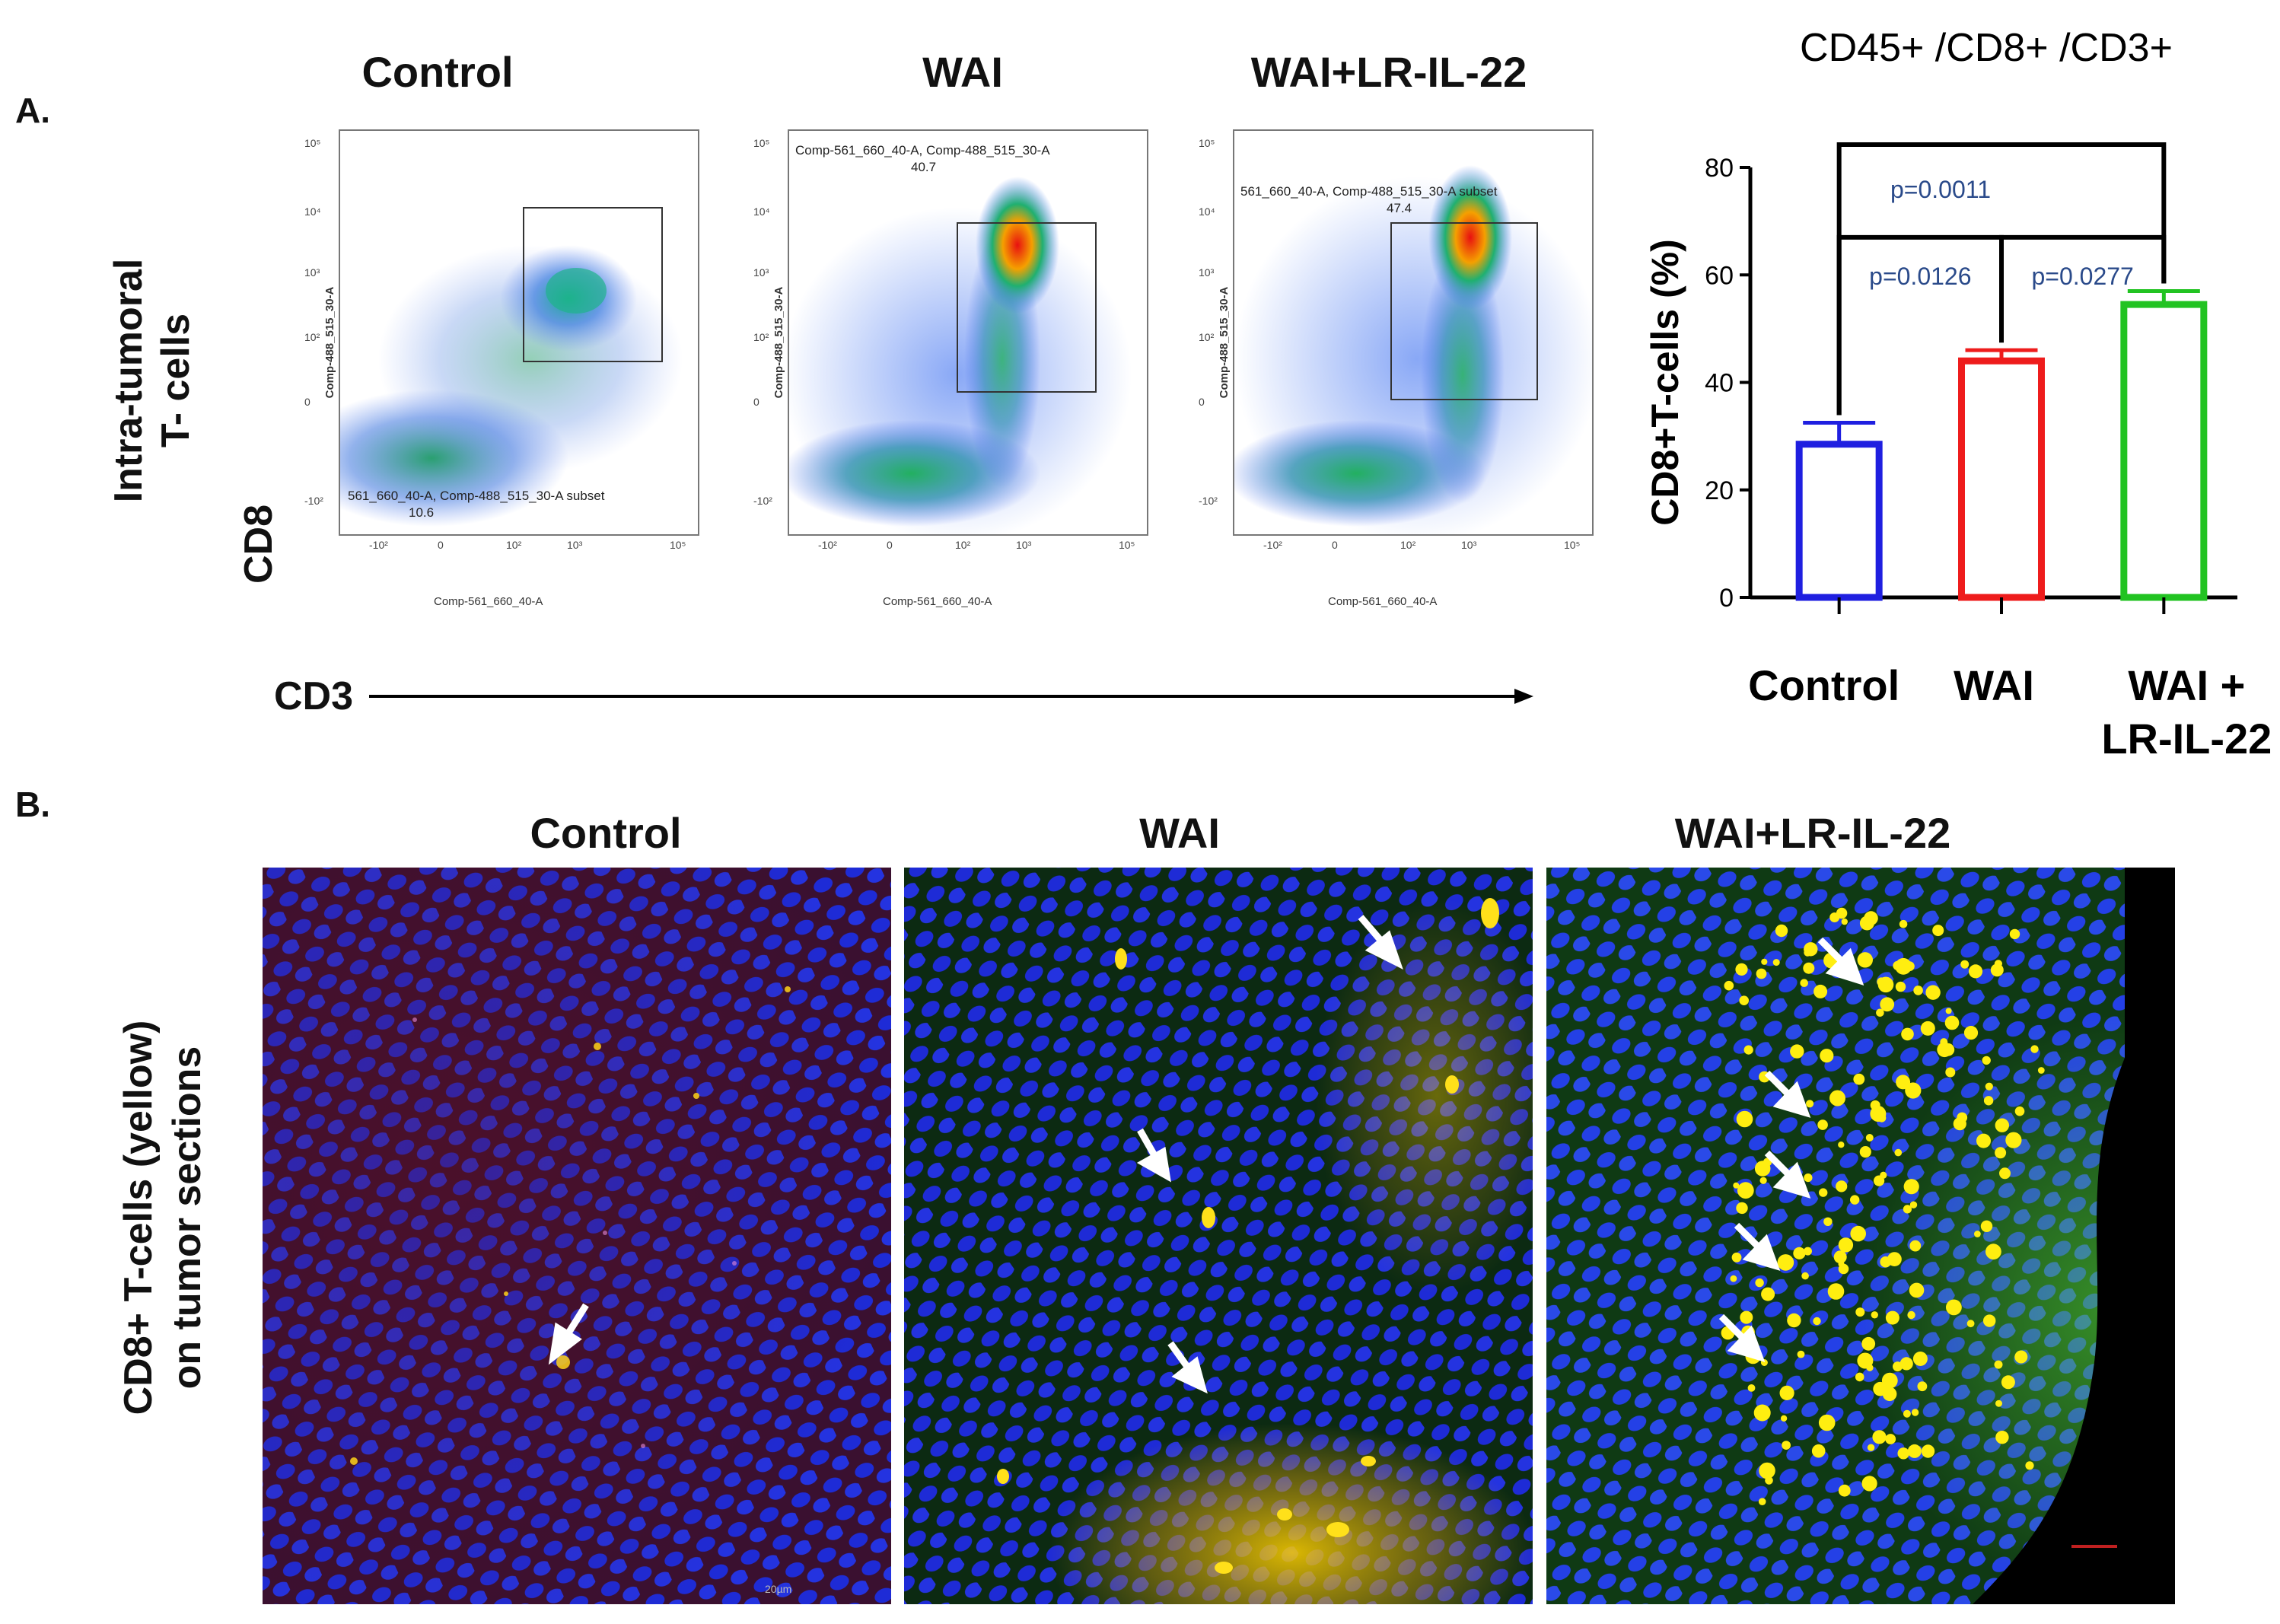  I want to click on x-category-label: LR-IL-22, so click(2187, 739).